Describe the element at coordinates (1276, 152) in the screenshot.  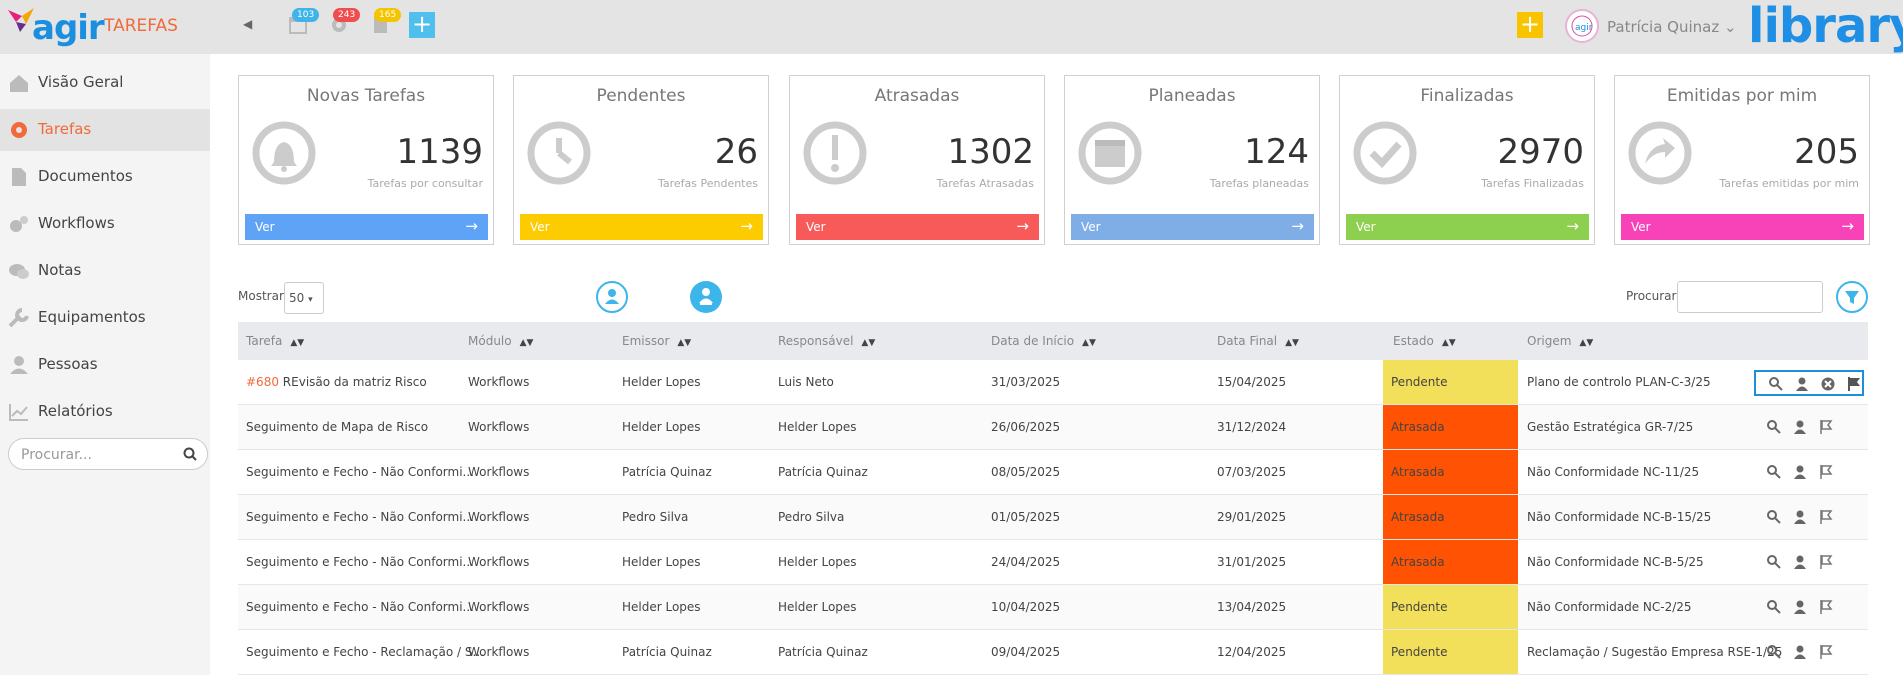
I see `card-value: 124` at that location.